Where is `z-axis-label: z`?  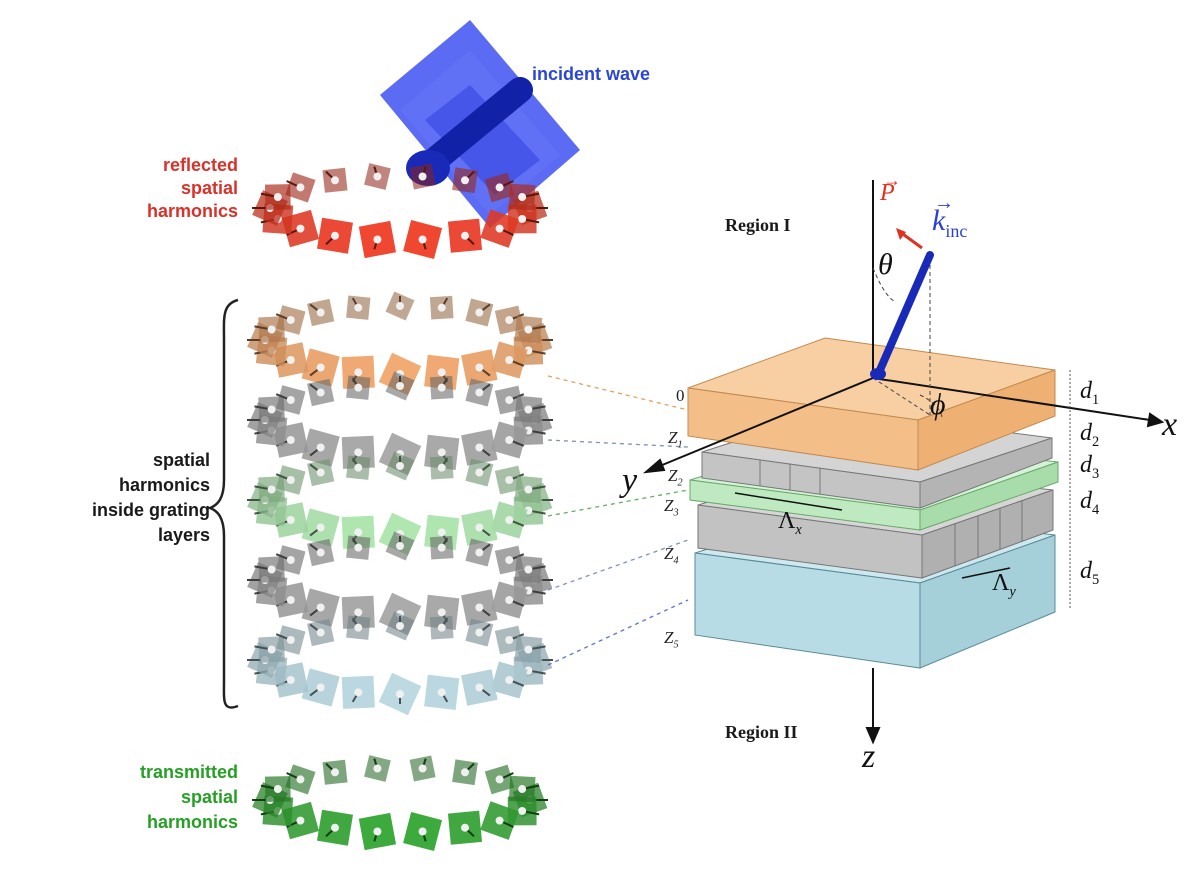 z-axis-label: z is located at coordinates (869, 756).